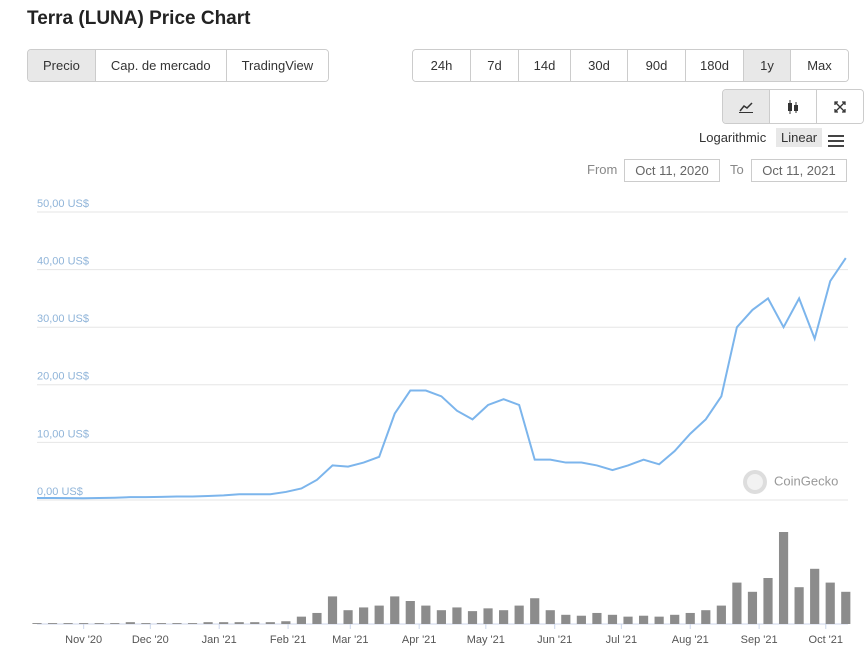  What do you see at coordinates (350, 640) in the screenshot?
I see `x-tick-label: Mar '21` at bounding box center [350, 640].